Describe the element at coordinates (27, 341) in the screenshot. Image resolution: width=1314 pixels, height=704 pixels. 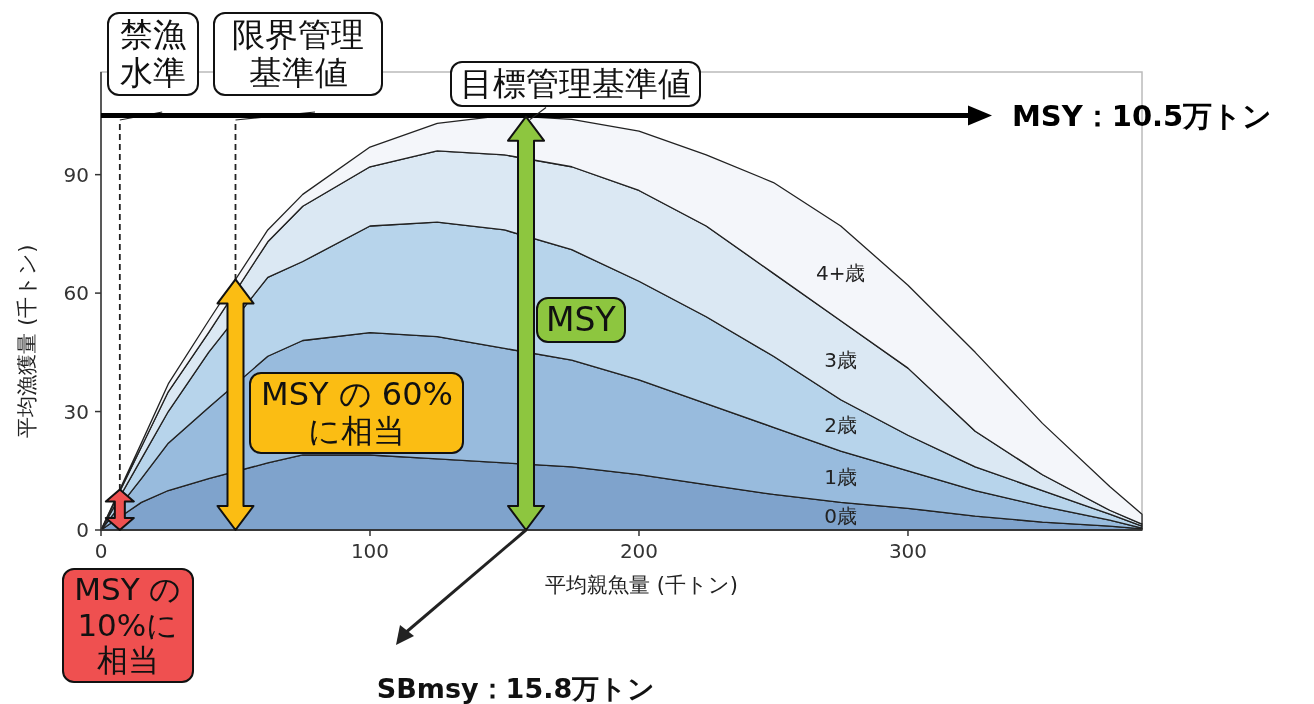
I see `y-axis-title: 平均漁獲量 (千トン)` at that location.